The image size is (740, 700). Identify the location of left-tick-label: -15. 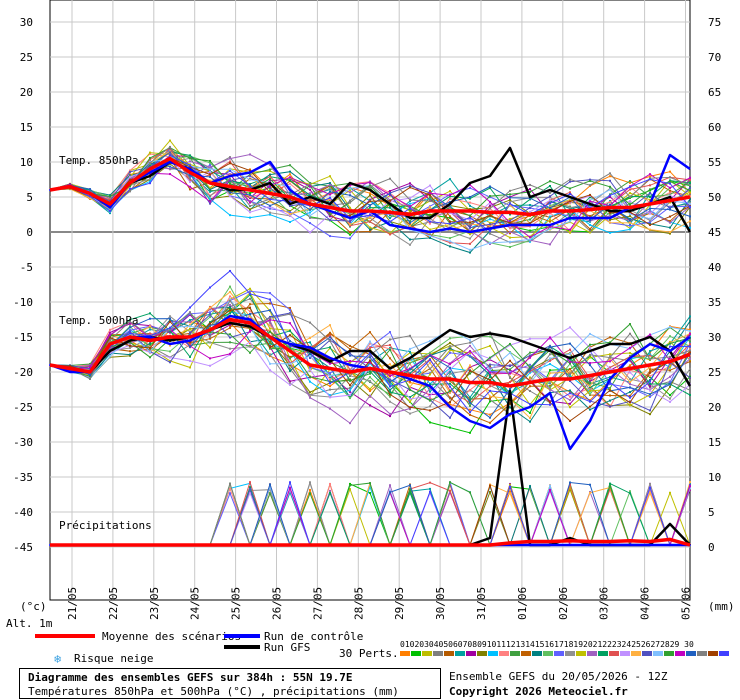
(23, 337).